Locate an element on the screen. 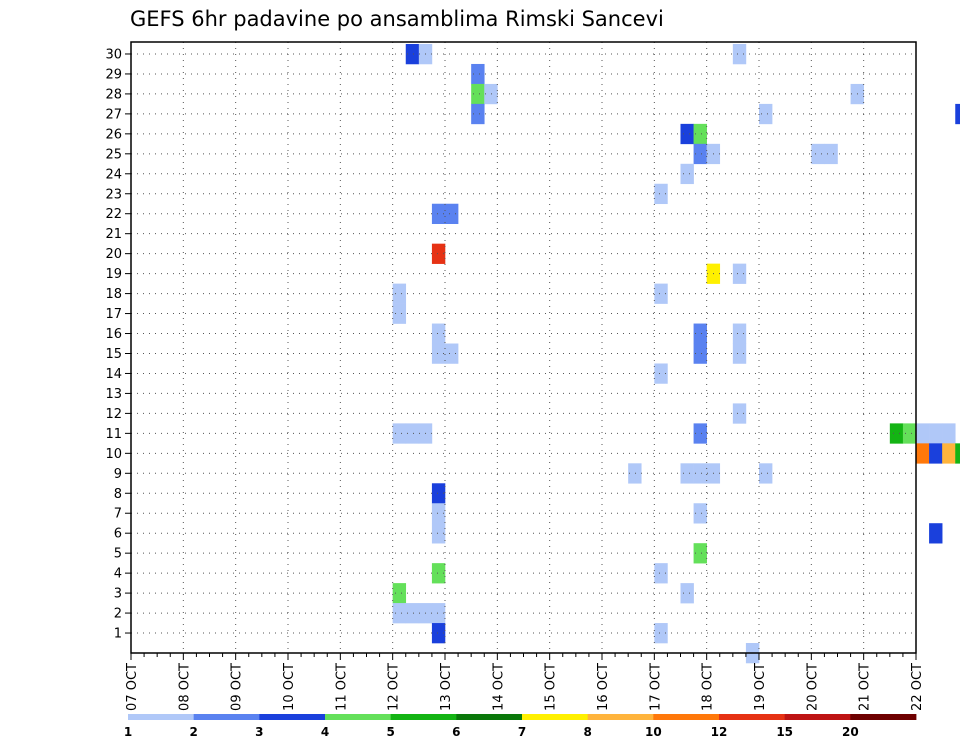 This screenshot has width=960, height=742. y-tick-label: 27 is located at coordinates (113, 114).